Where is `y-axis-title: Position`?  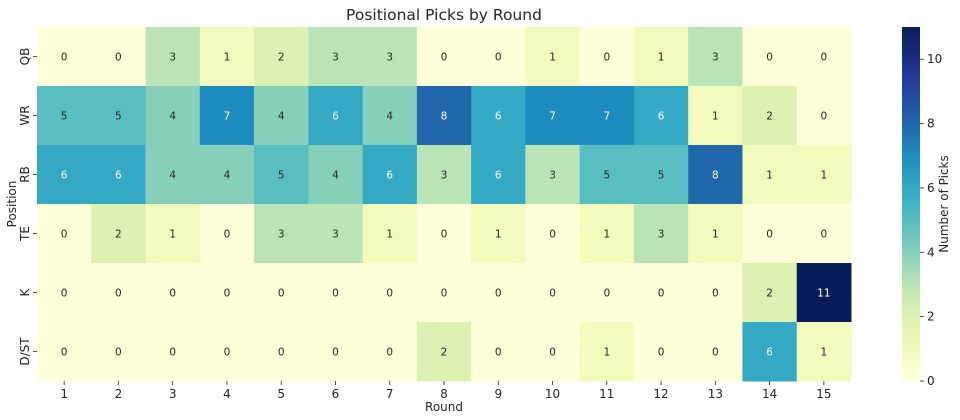 y-axis-title: Position is located at coordinates (12, 204).